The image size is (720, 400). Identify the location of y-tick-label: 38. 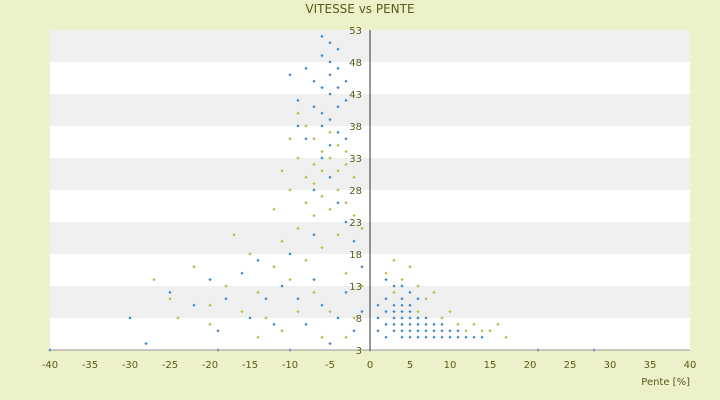
(355, 127).